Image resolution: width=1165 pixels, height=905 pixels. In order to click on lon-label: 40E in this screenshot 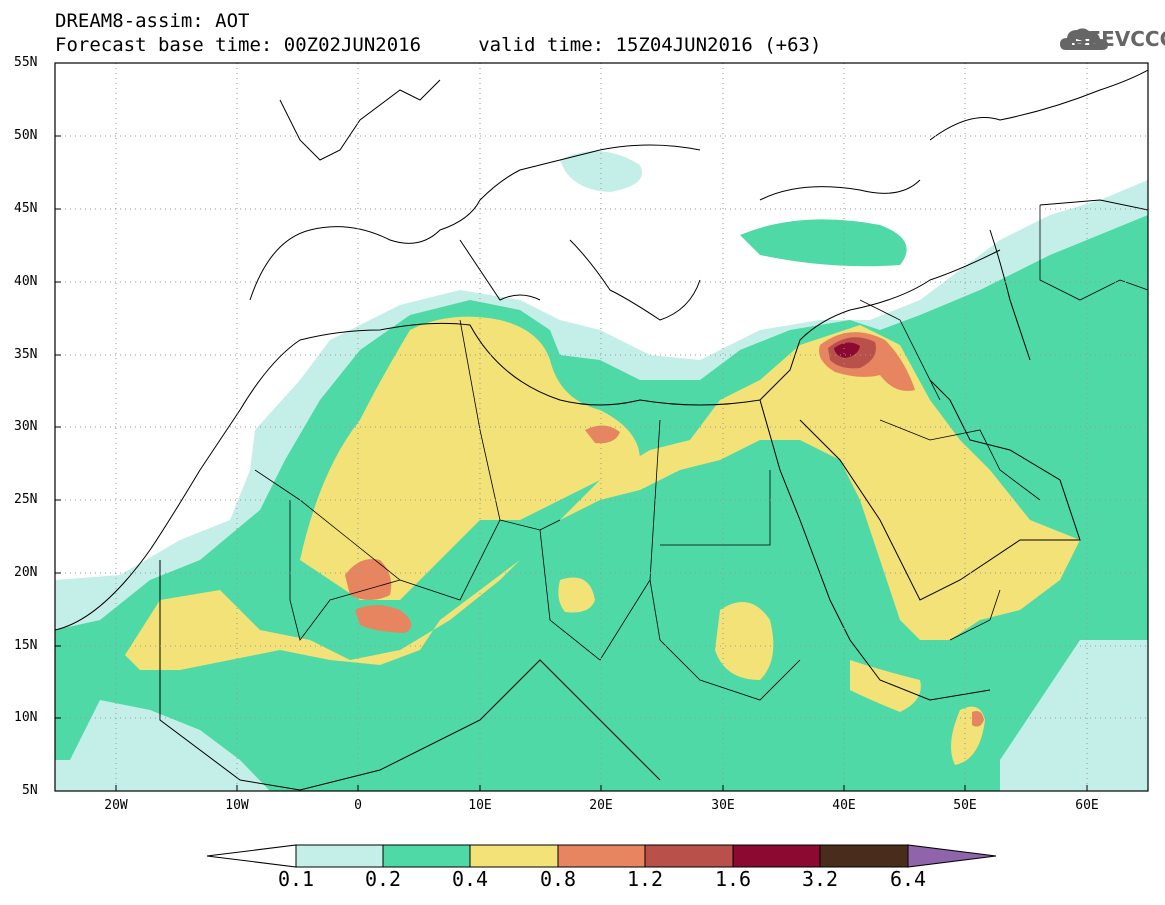, I will do `click(844, 805)`.